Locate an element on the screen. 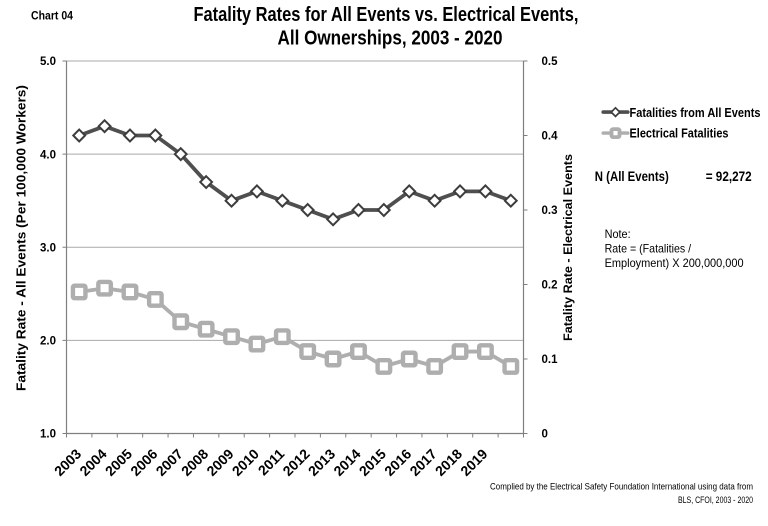 The image size is (768, 526). svg-text: 0.2 is located at coordinates (550, 286).